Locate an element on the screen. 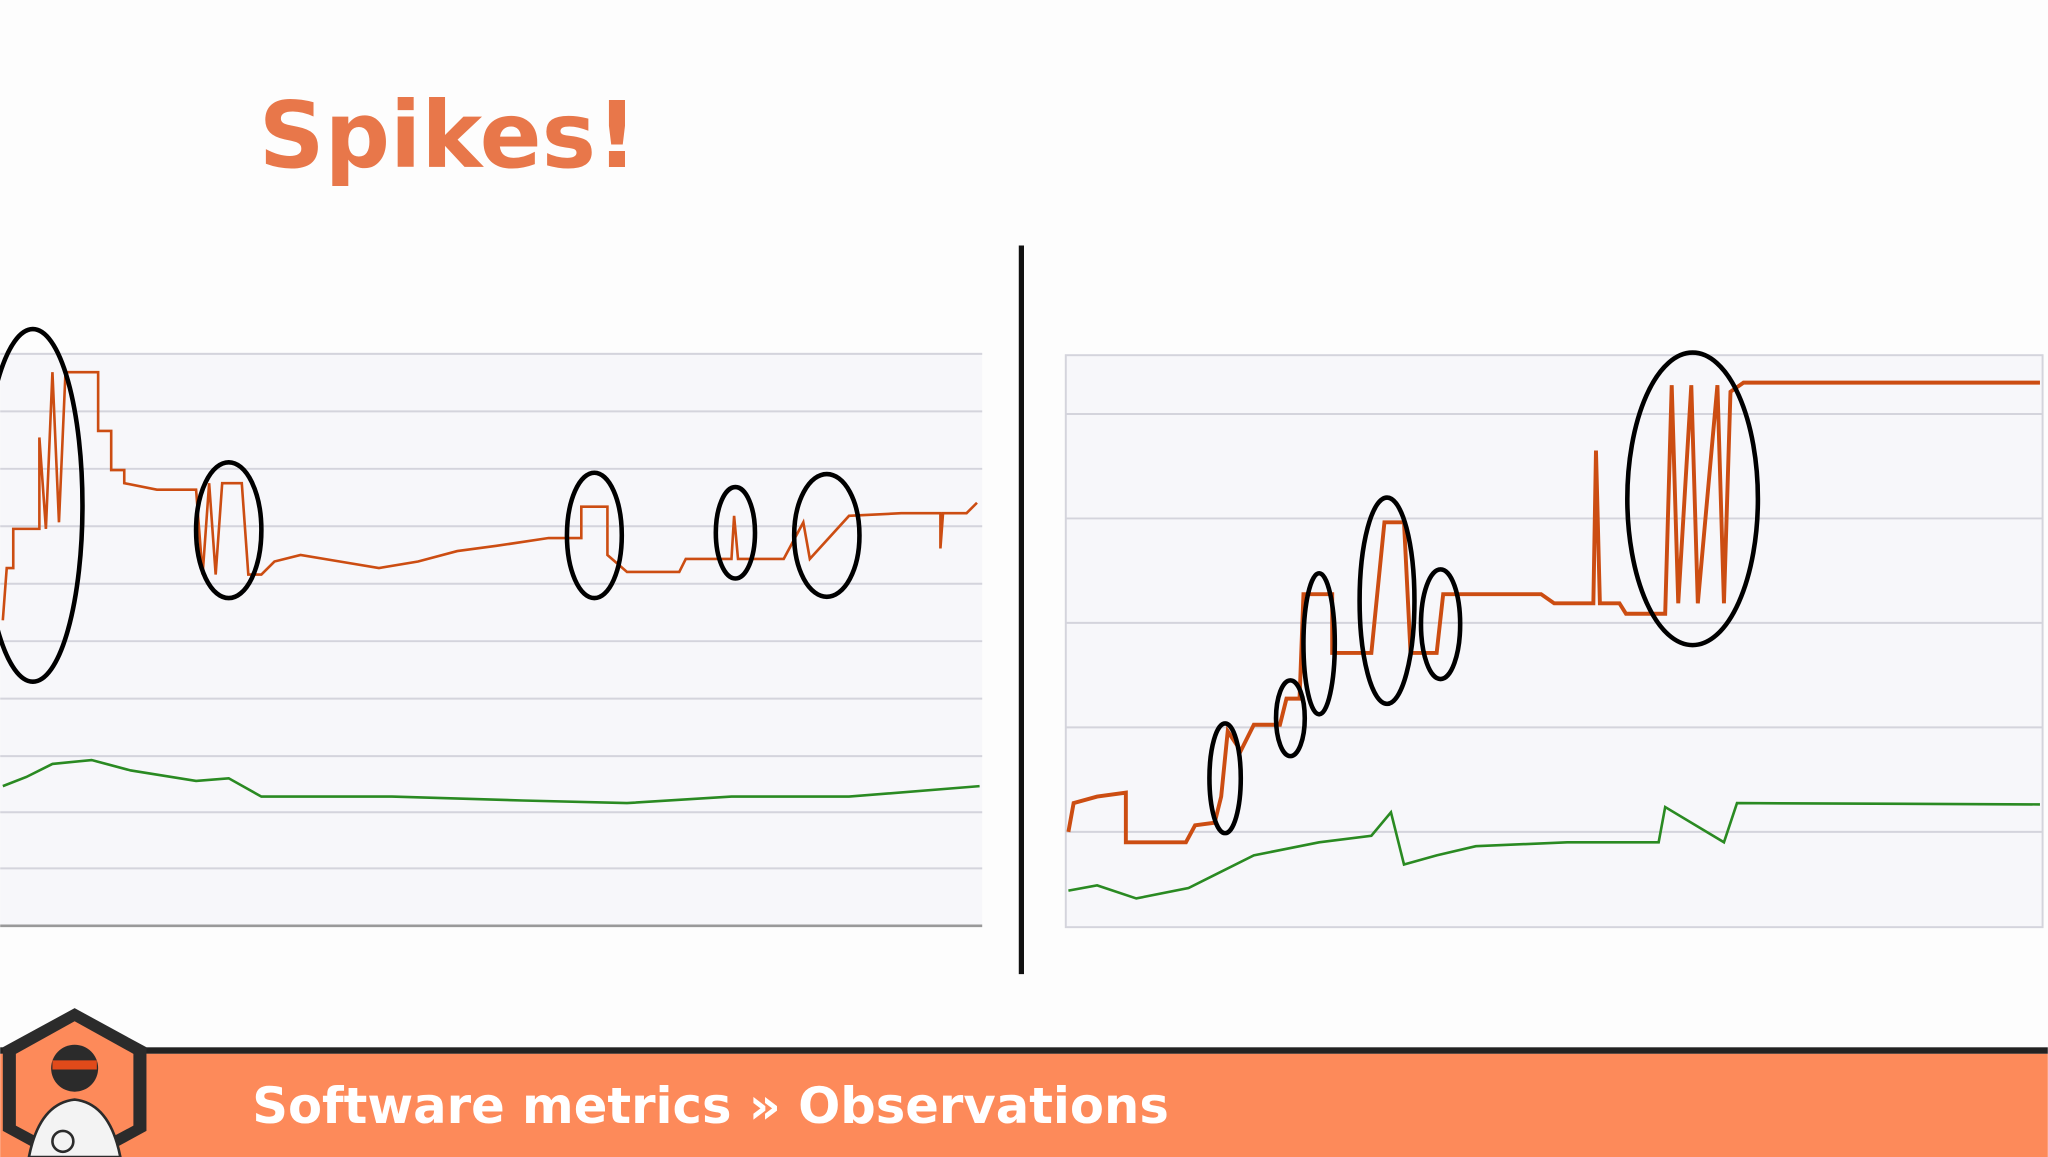 The image size is (2048, 1157). slide-title: Spikes! is located at coordinates (448, 135).